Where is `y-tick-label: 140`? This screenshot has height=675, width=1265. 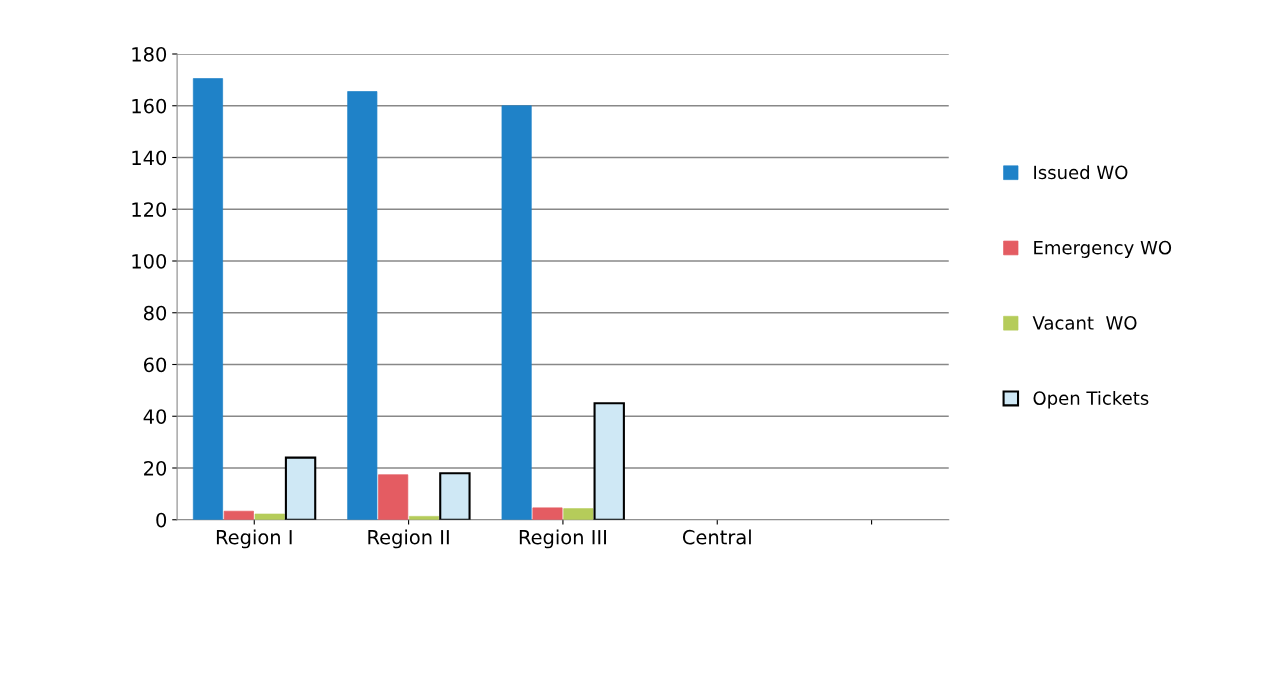
y-tick-label: 140 is located at coordinates (149, 158).